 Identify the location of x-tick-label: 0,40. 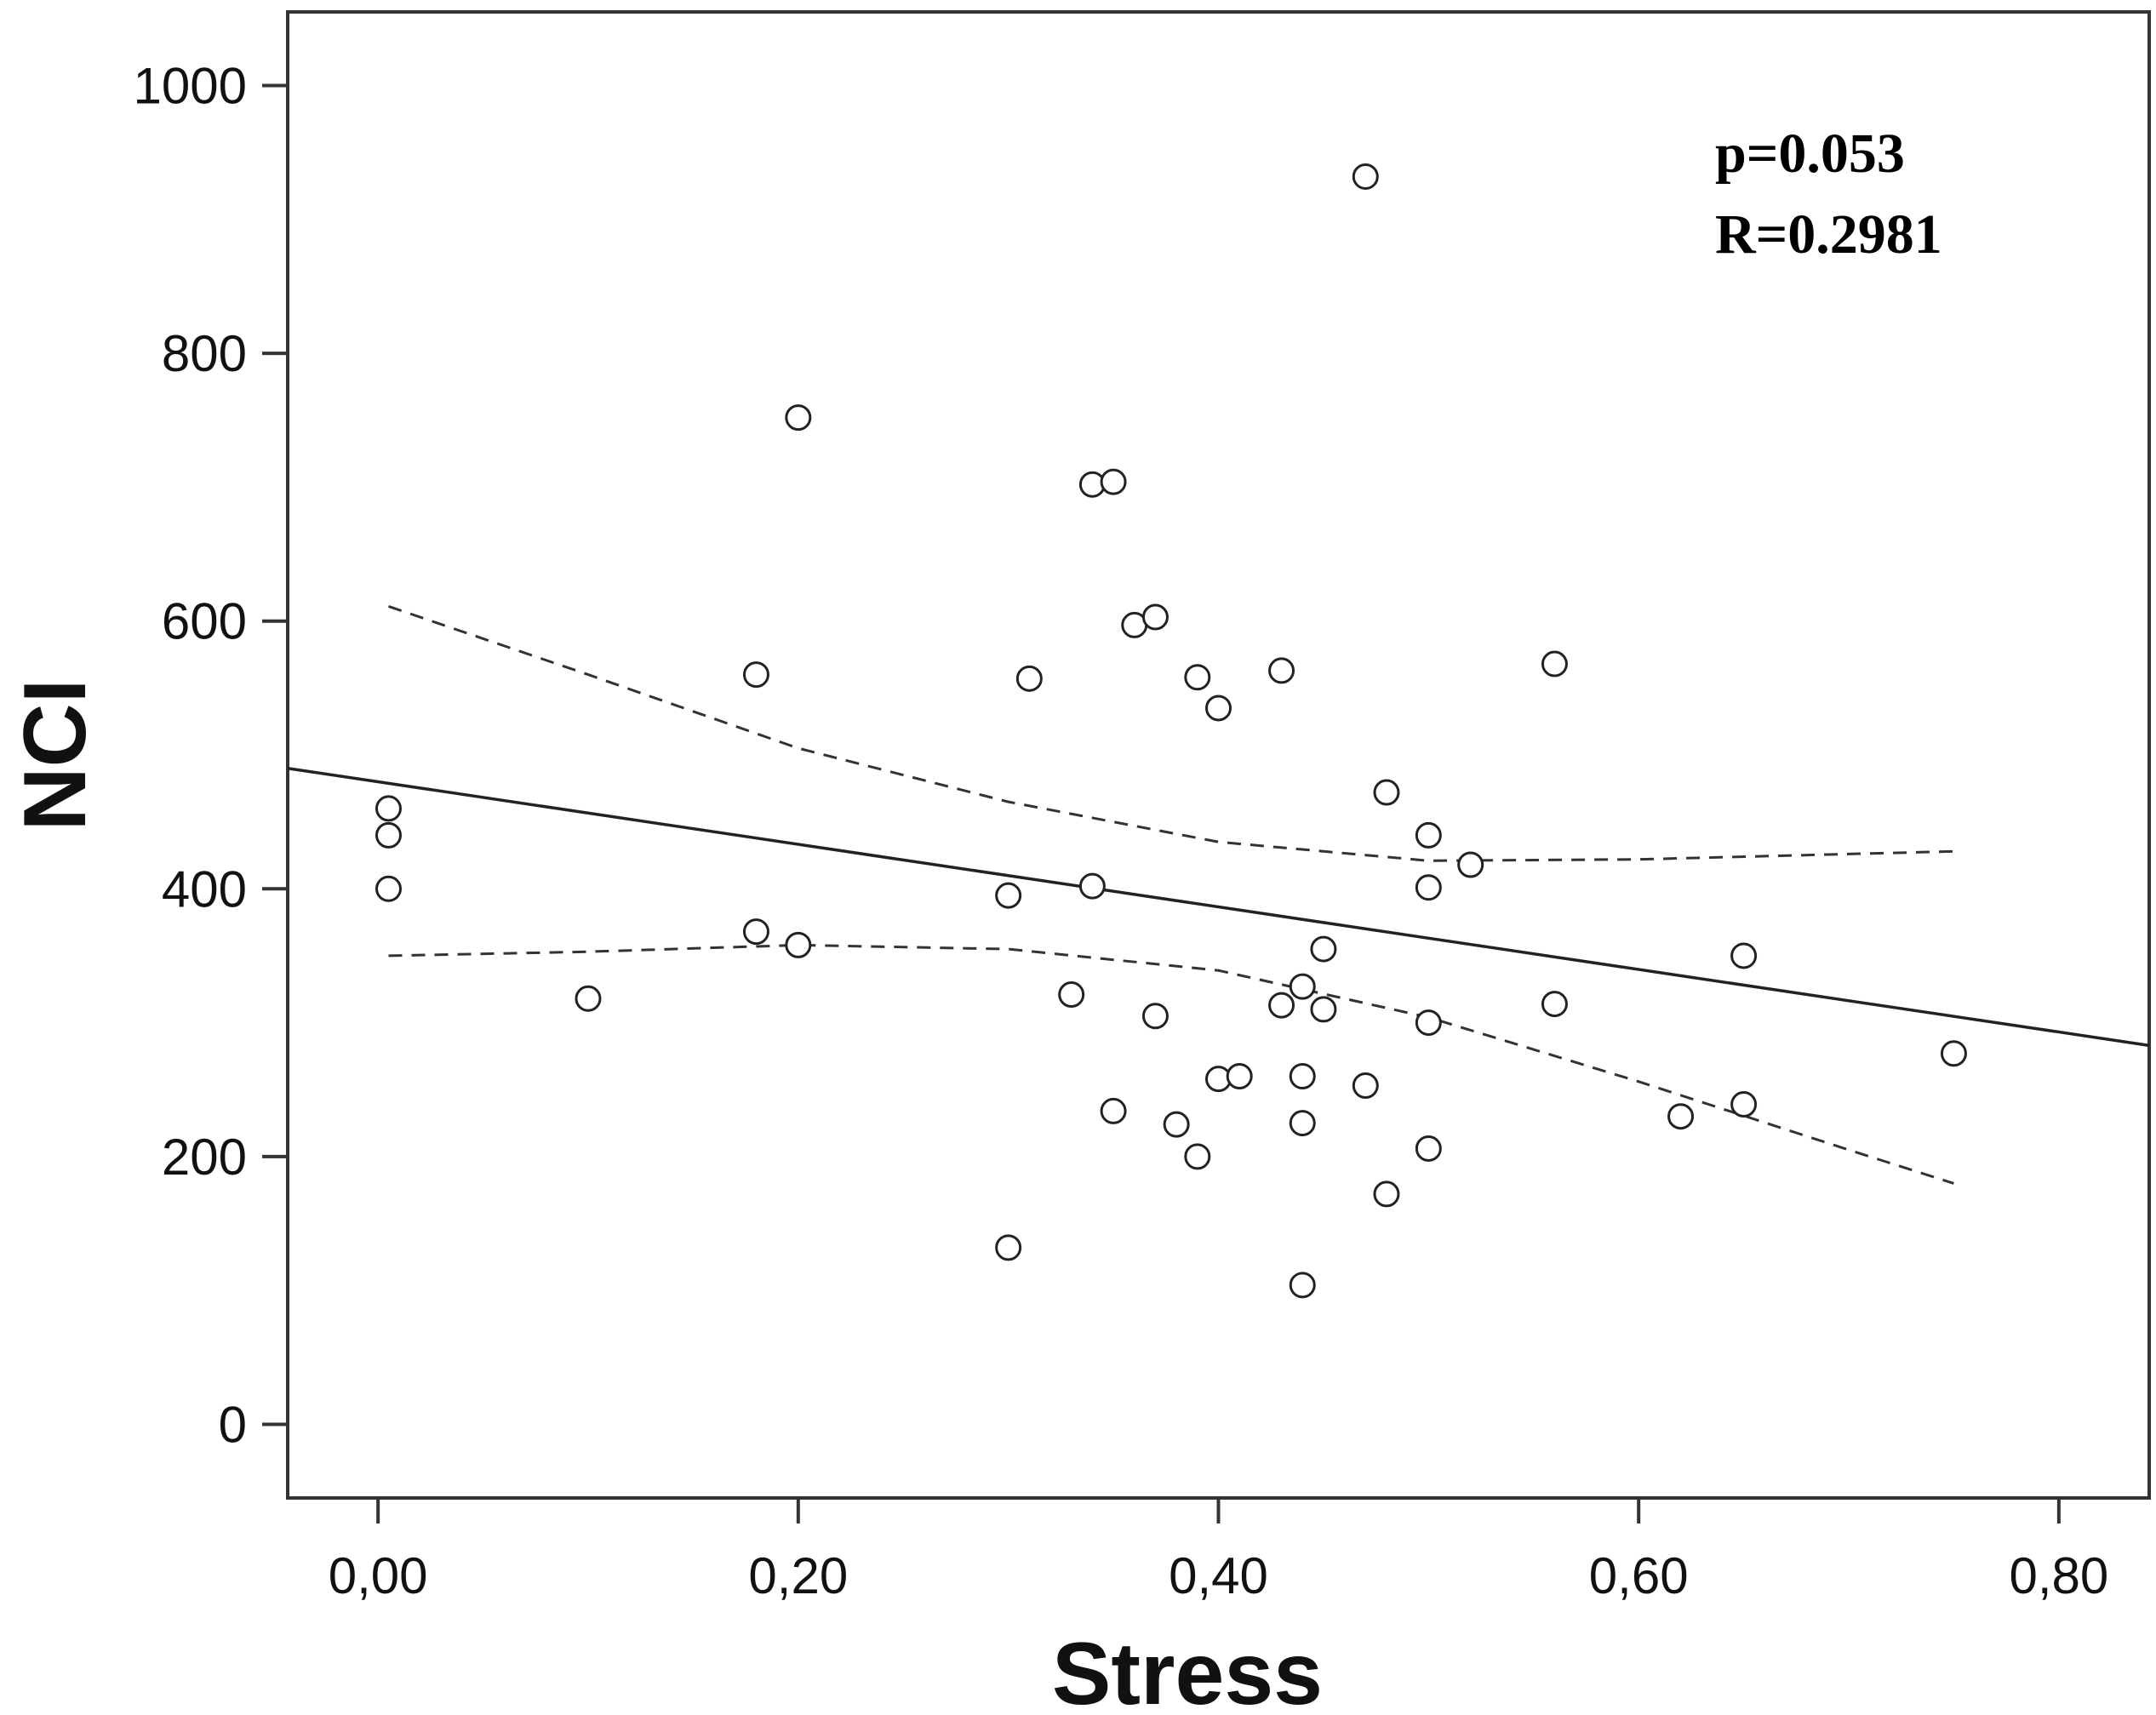
(1218, 1575).